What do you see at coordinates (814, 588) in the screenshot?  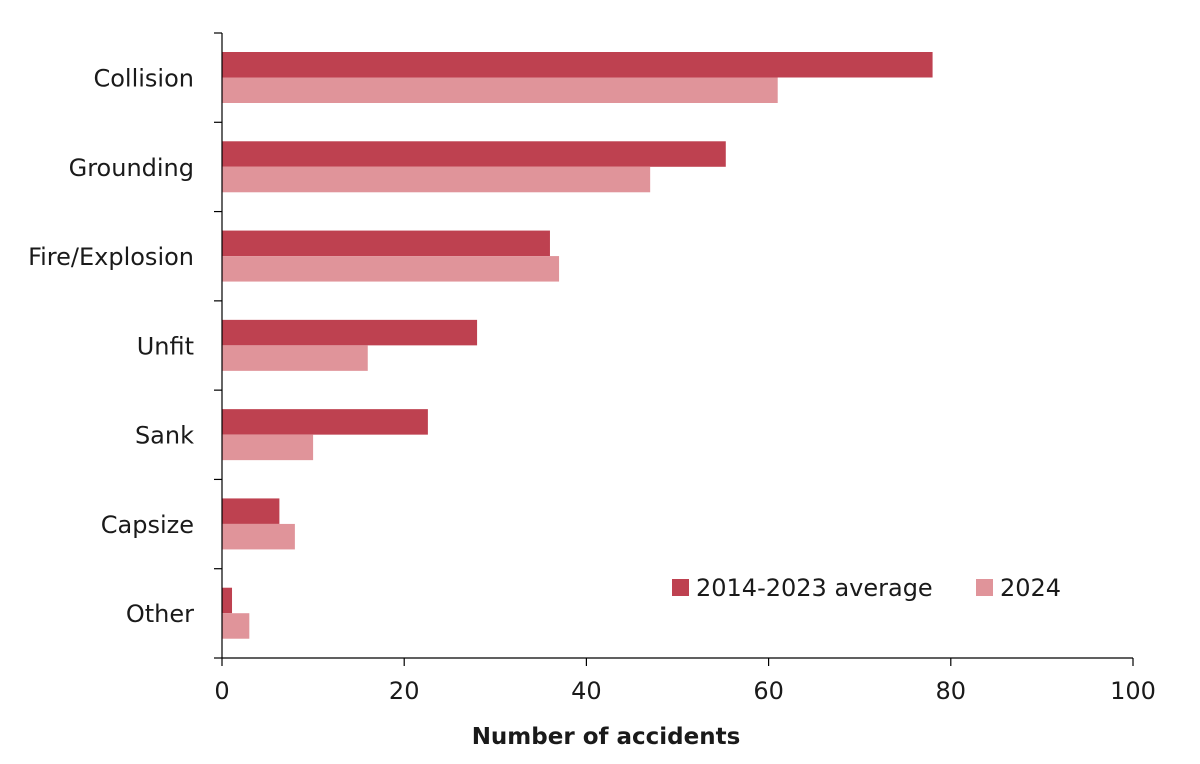 I see `legend-label-series-1: 2014-2023 average` at bounding box center [814, 588].